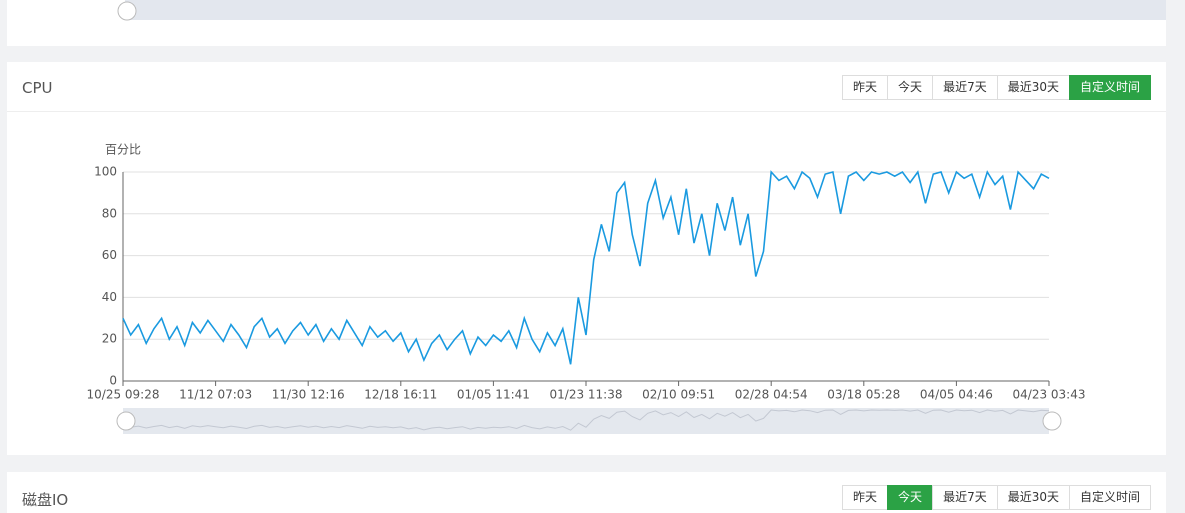 The image size is (1185, 513). I want to click on x-tick-label: 11/30 12:16, so click(308, 395).